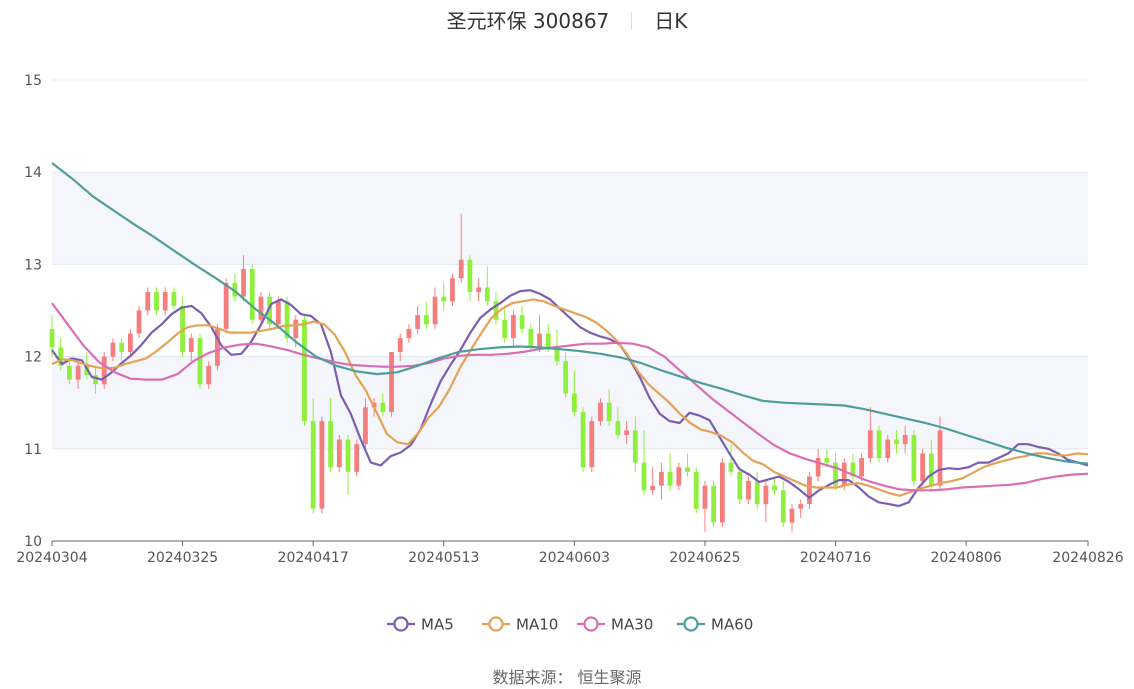  What do you see at coordinates (33, 311) in the screenshot?
I see `y-axis: 10 11 12 13 14 15` at bounding box center [33, 311].